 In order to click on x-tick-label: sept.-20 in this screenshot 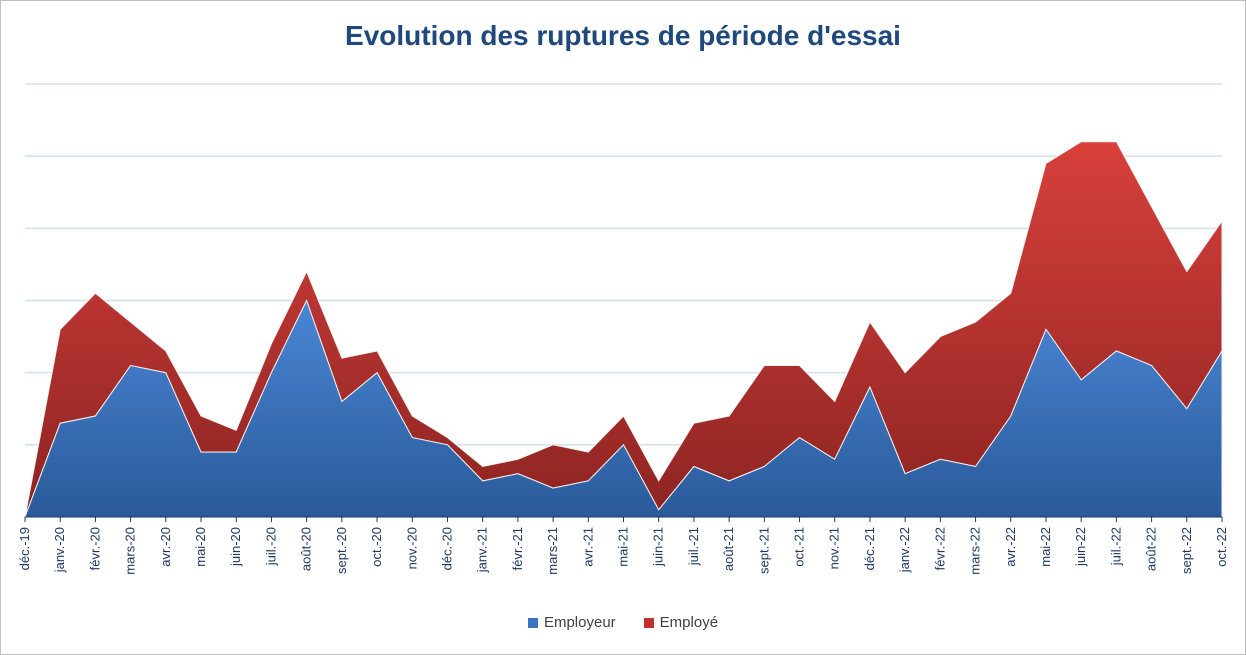, I will do `click(341, 550)`.